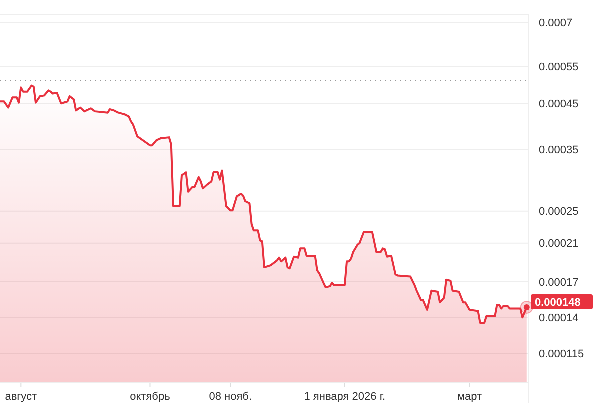  I want to click on y-tick-label: 0.00045, so click(559, 104).